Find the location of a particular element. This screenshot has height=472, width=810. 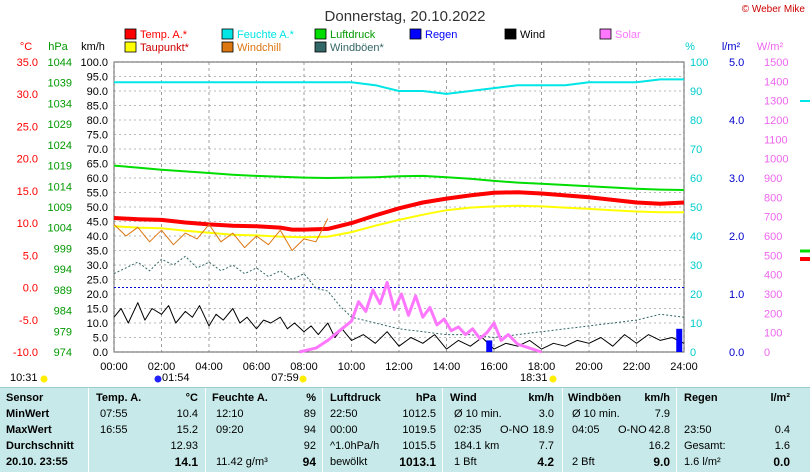

kmh-tick: 80.0 is located at coordinates (97, 121).